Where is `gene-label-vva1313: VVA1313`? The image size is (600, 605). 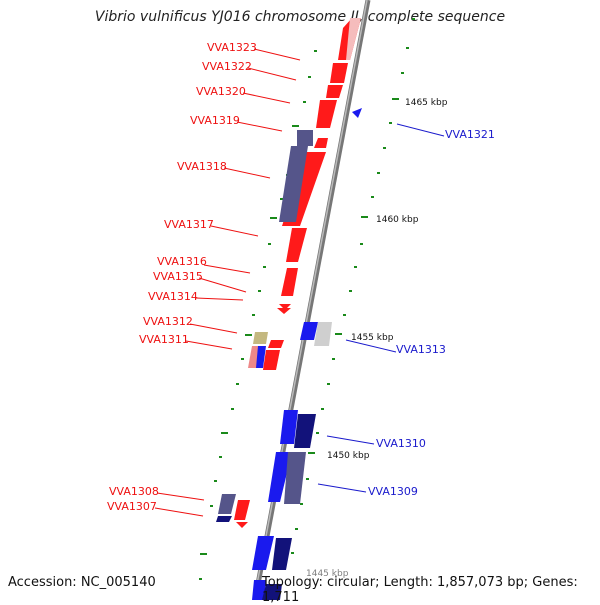
gene-label-vva1313: VVA1313 is located at coordinates (421, 349).